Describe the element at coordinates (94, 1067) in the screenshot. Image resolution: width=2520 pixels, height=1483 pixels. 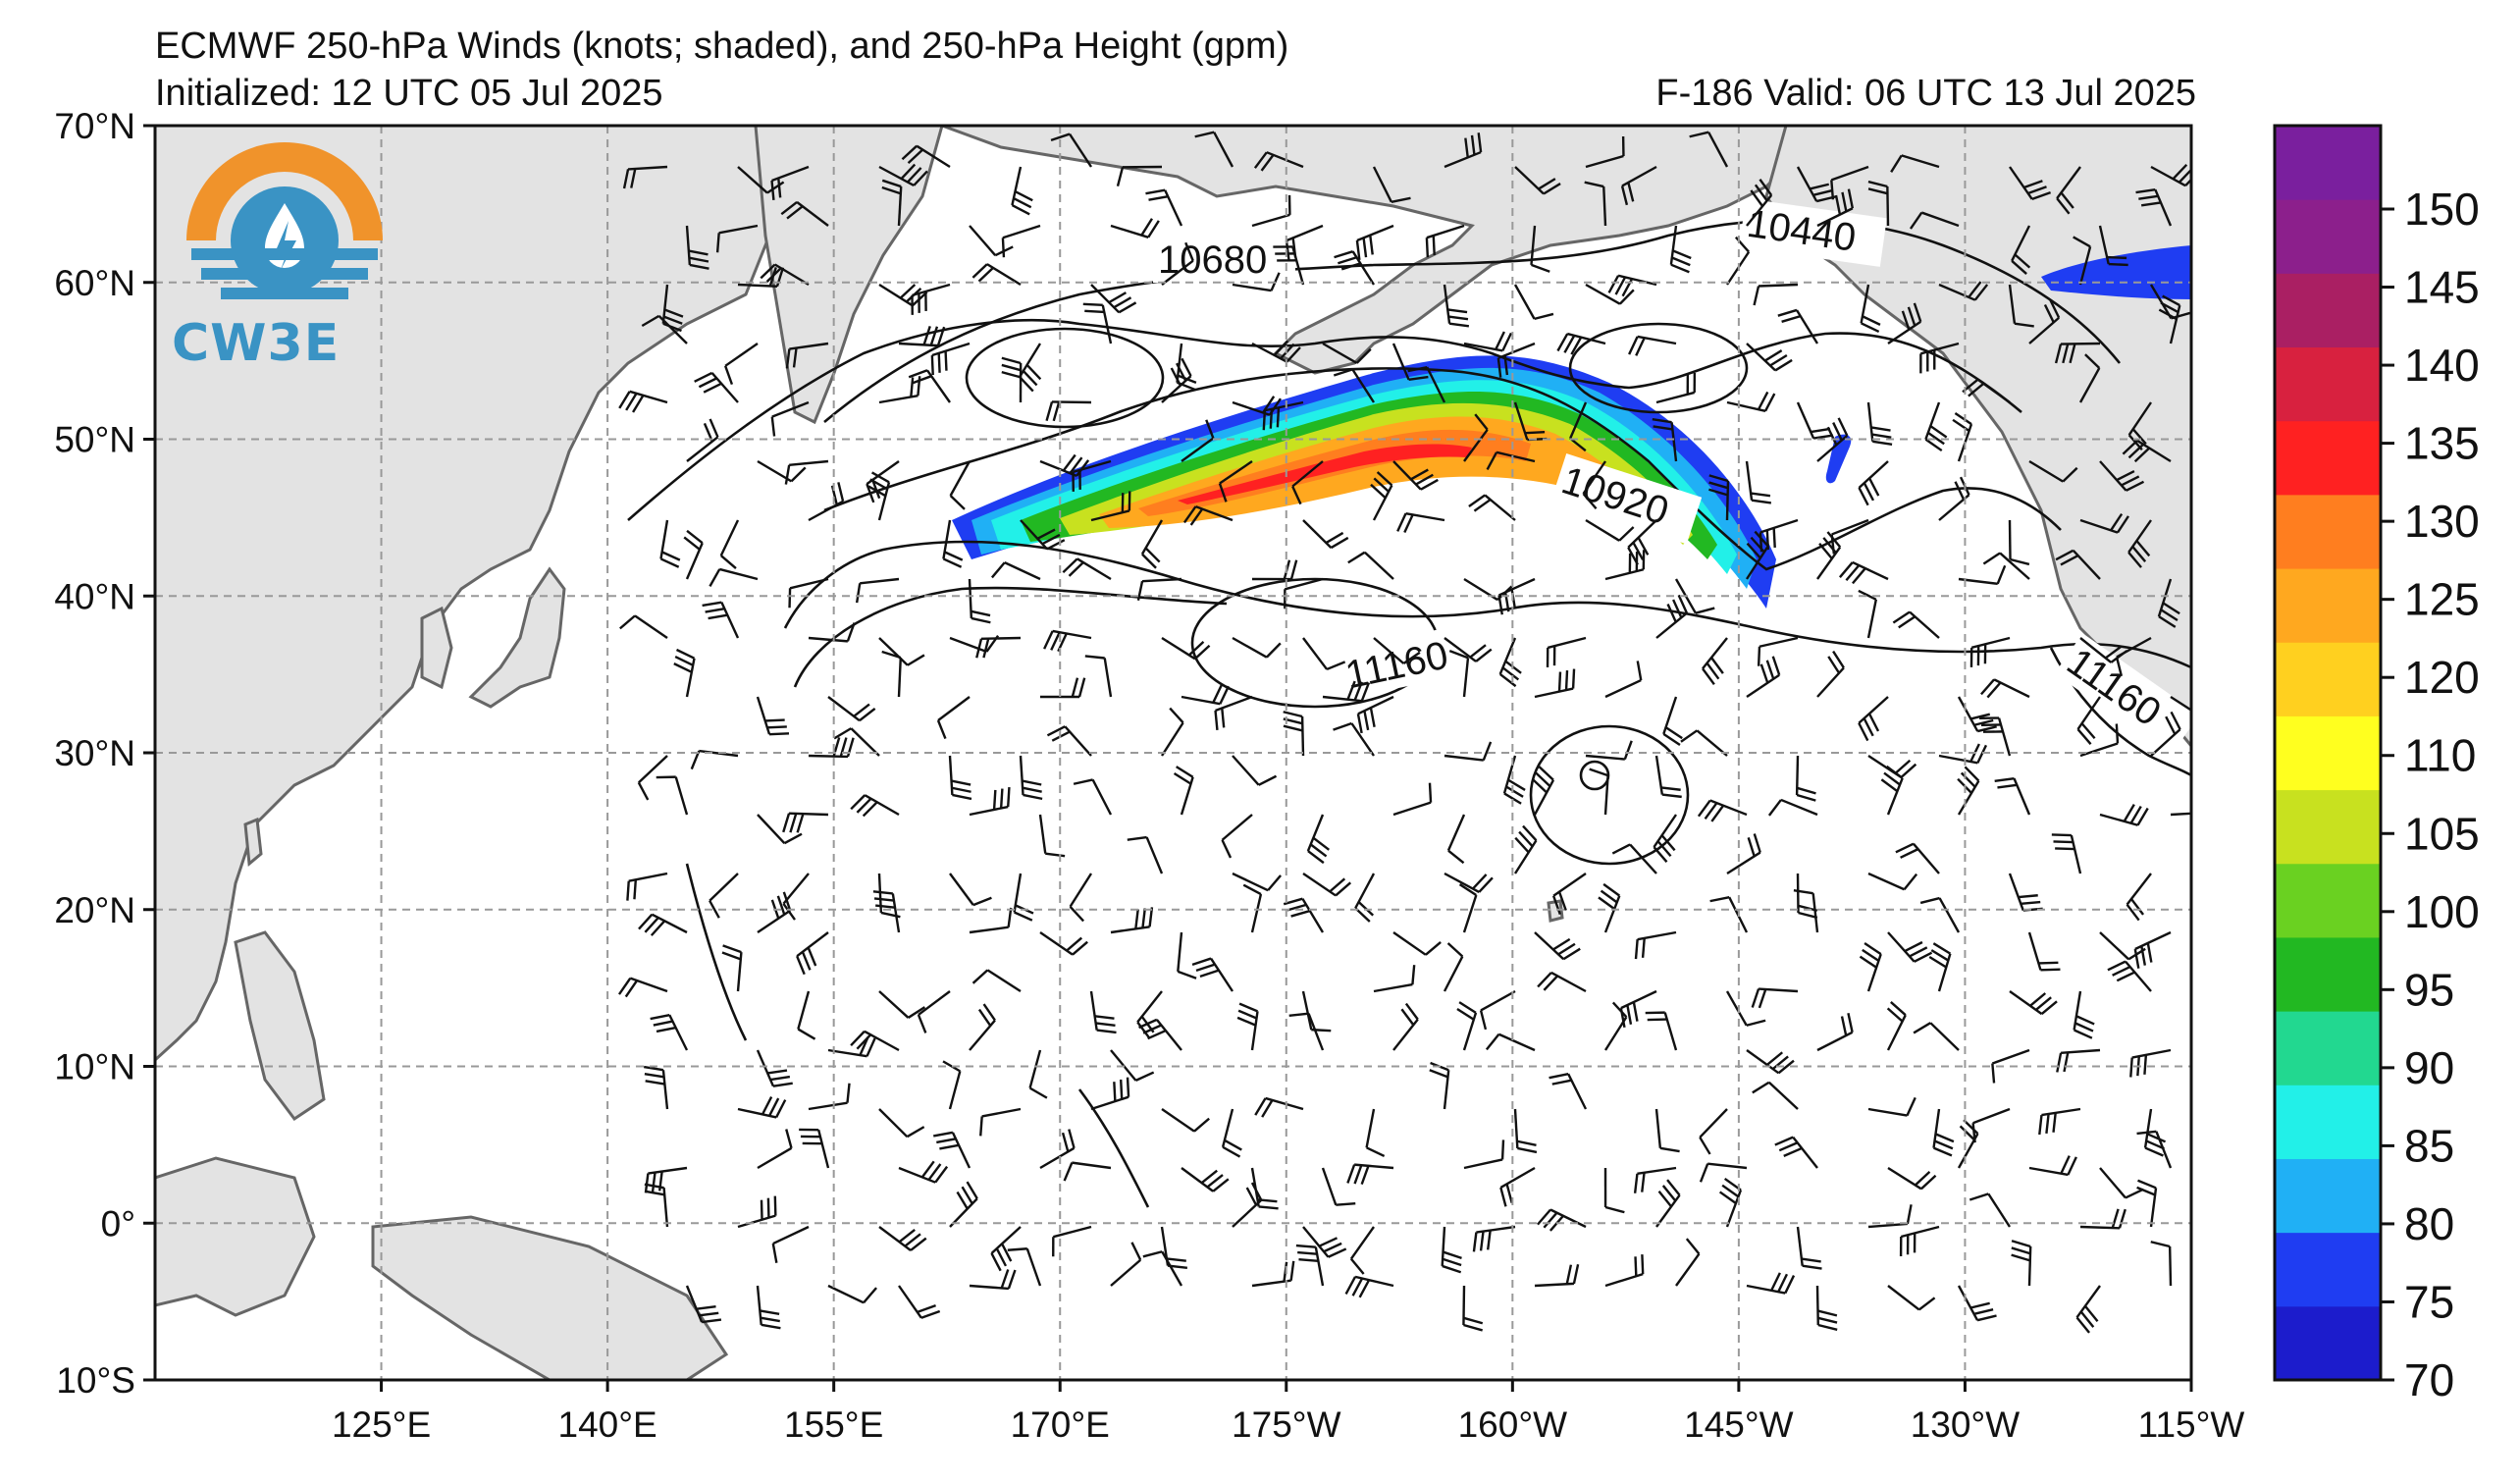
I see `lat-label: 10°N` at that location.